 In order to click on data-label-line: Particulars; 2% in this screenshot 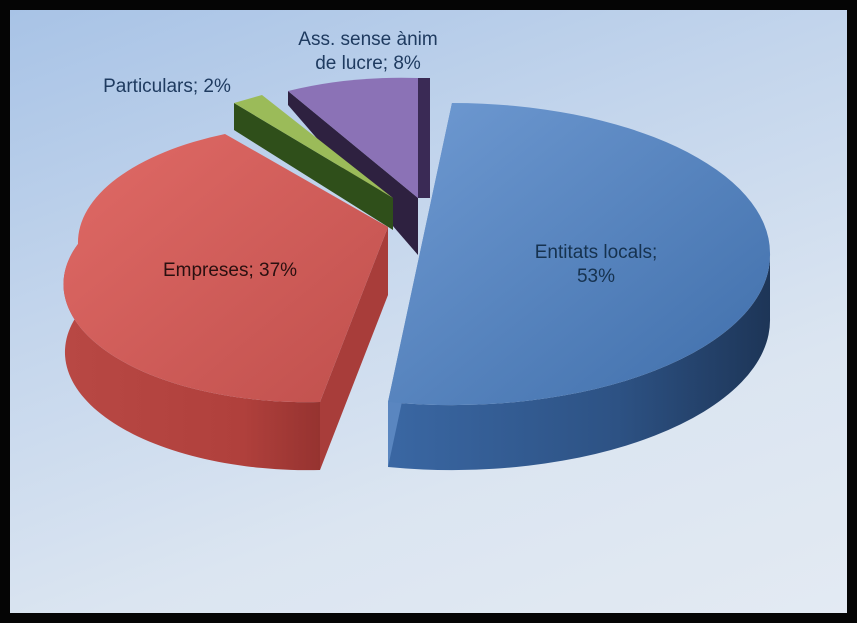, I will do `click(167, 86)`.